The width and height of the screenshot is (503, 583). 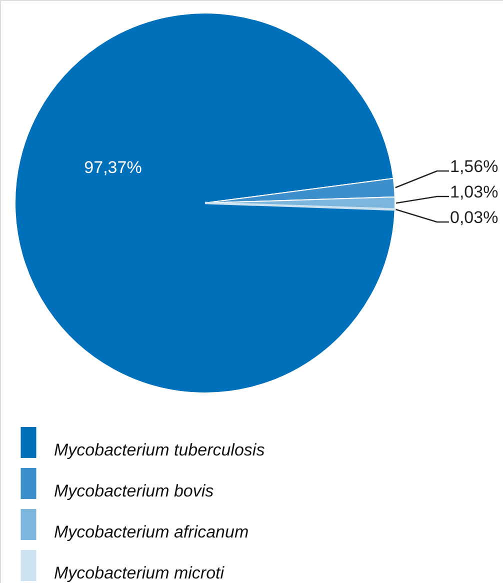 I want to click on legend-label: Mycobacterium microti, so click(x=140, y=573).